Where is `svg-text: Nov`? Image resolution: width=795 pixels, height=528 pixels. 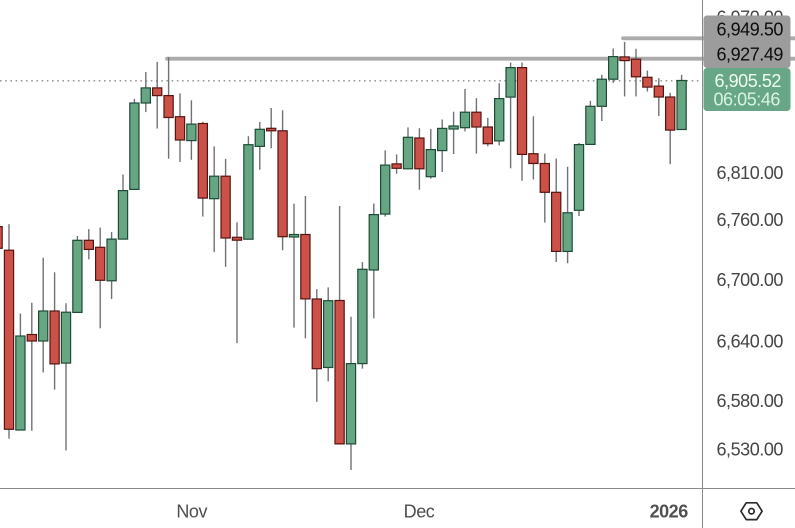
svg-text: Nov is located at coordinates (191, 511).